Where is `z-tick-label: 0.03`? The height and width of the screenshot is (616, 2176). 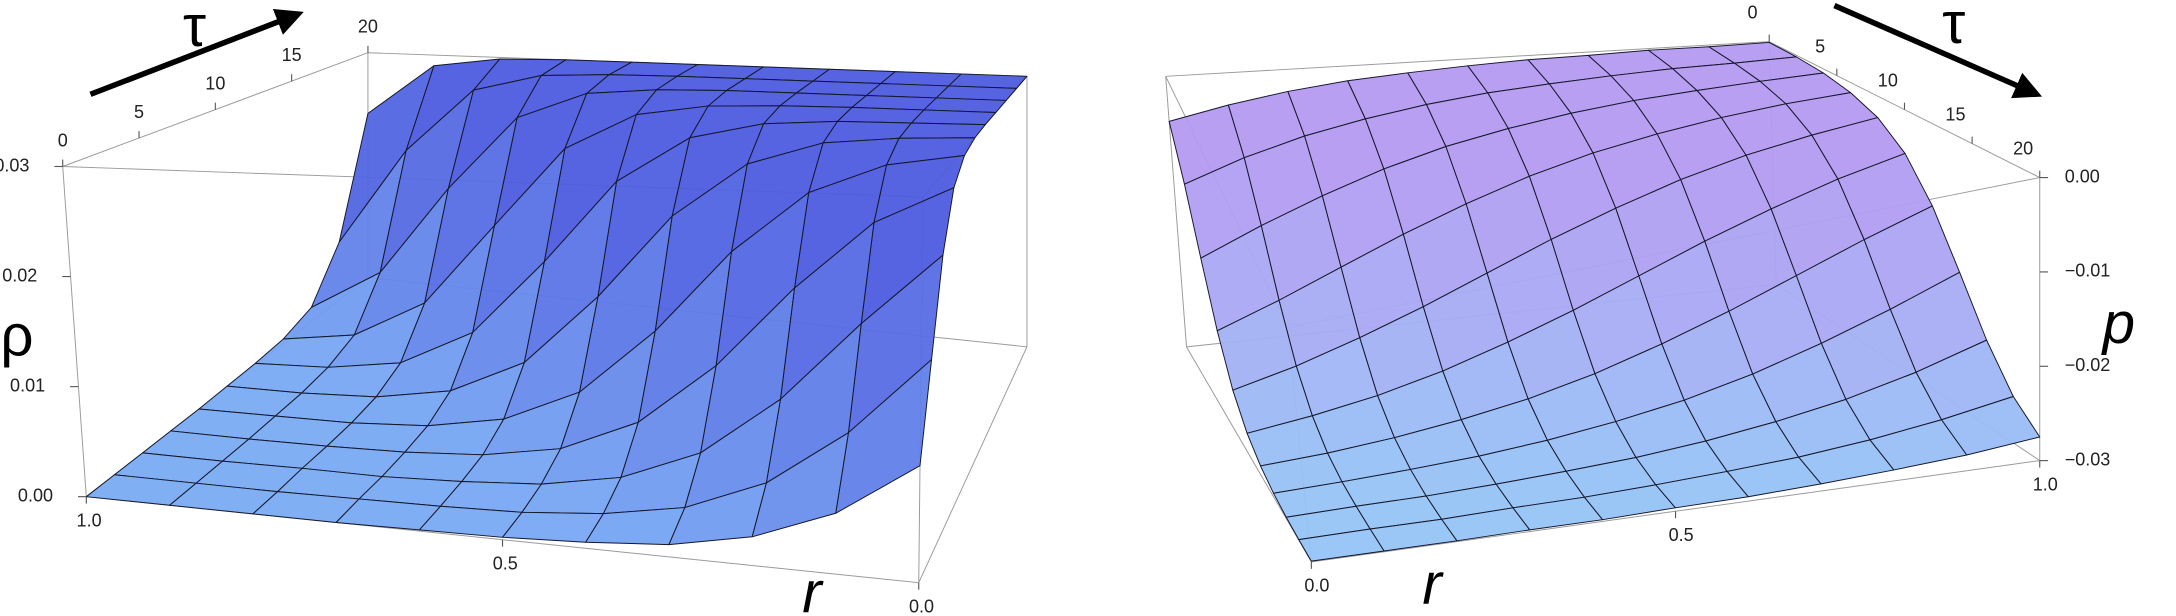 z-tick-label: 0.03 is located at coordinates (14, 165).